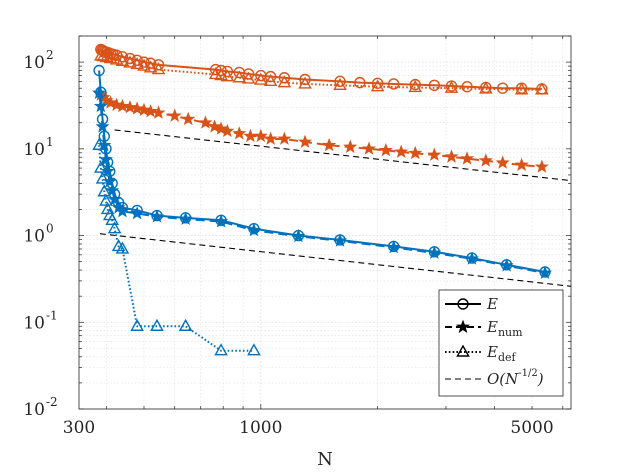 Image resolution: width=631 pixels, height=476 pixels. Describe the element at coordinates (52, 402) in the screenshot. I see `y-tick-exponent: -2` at that location.